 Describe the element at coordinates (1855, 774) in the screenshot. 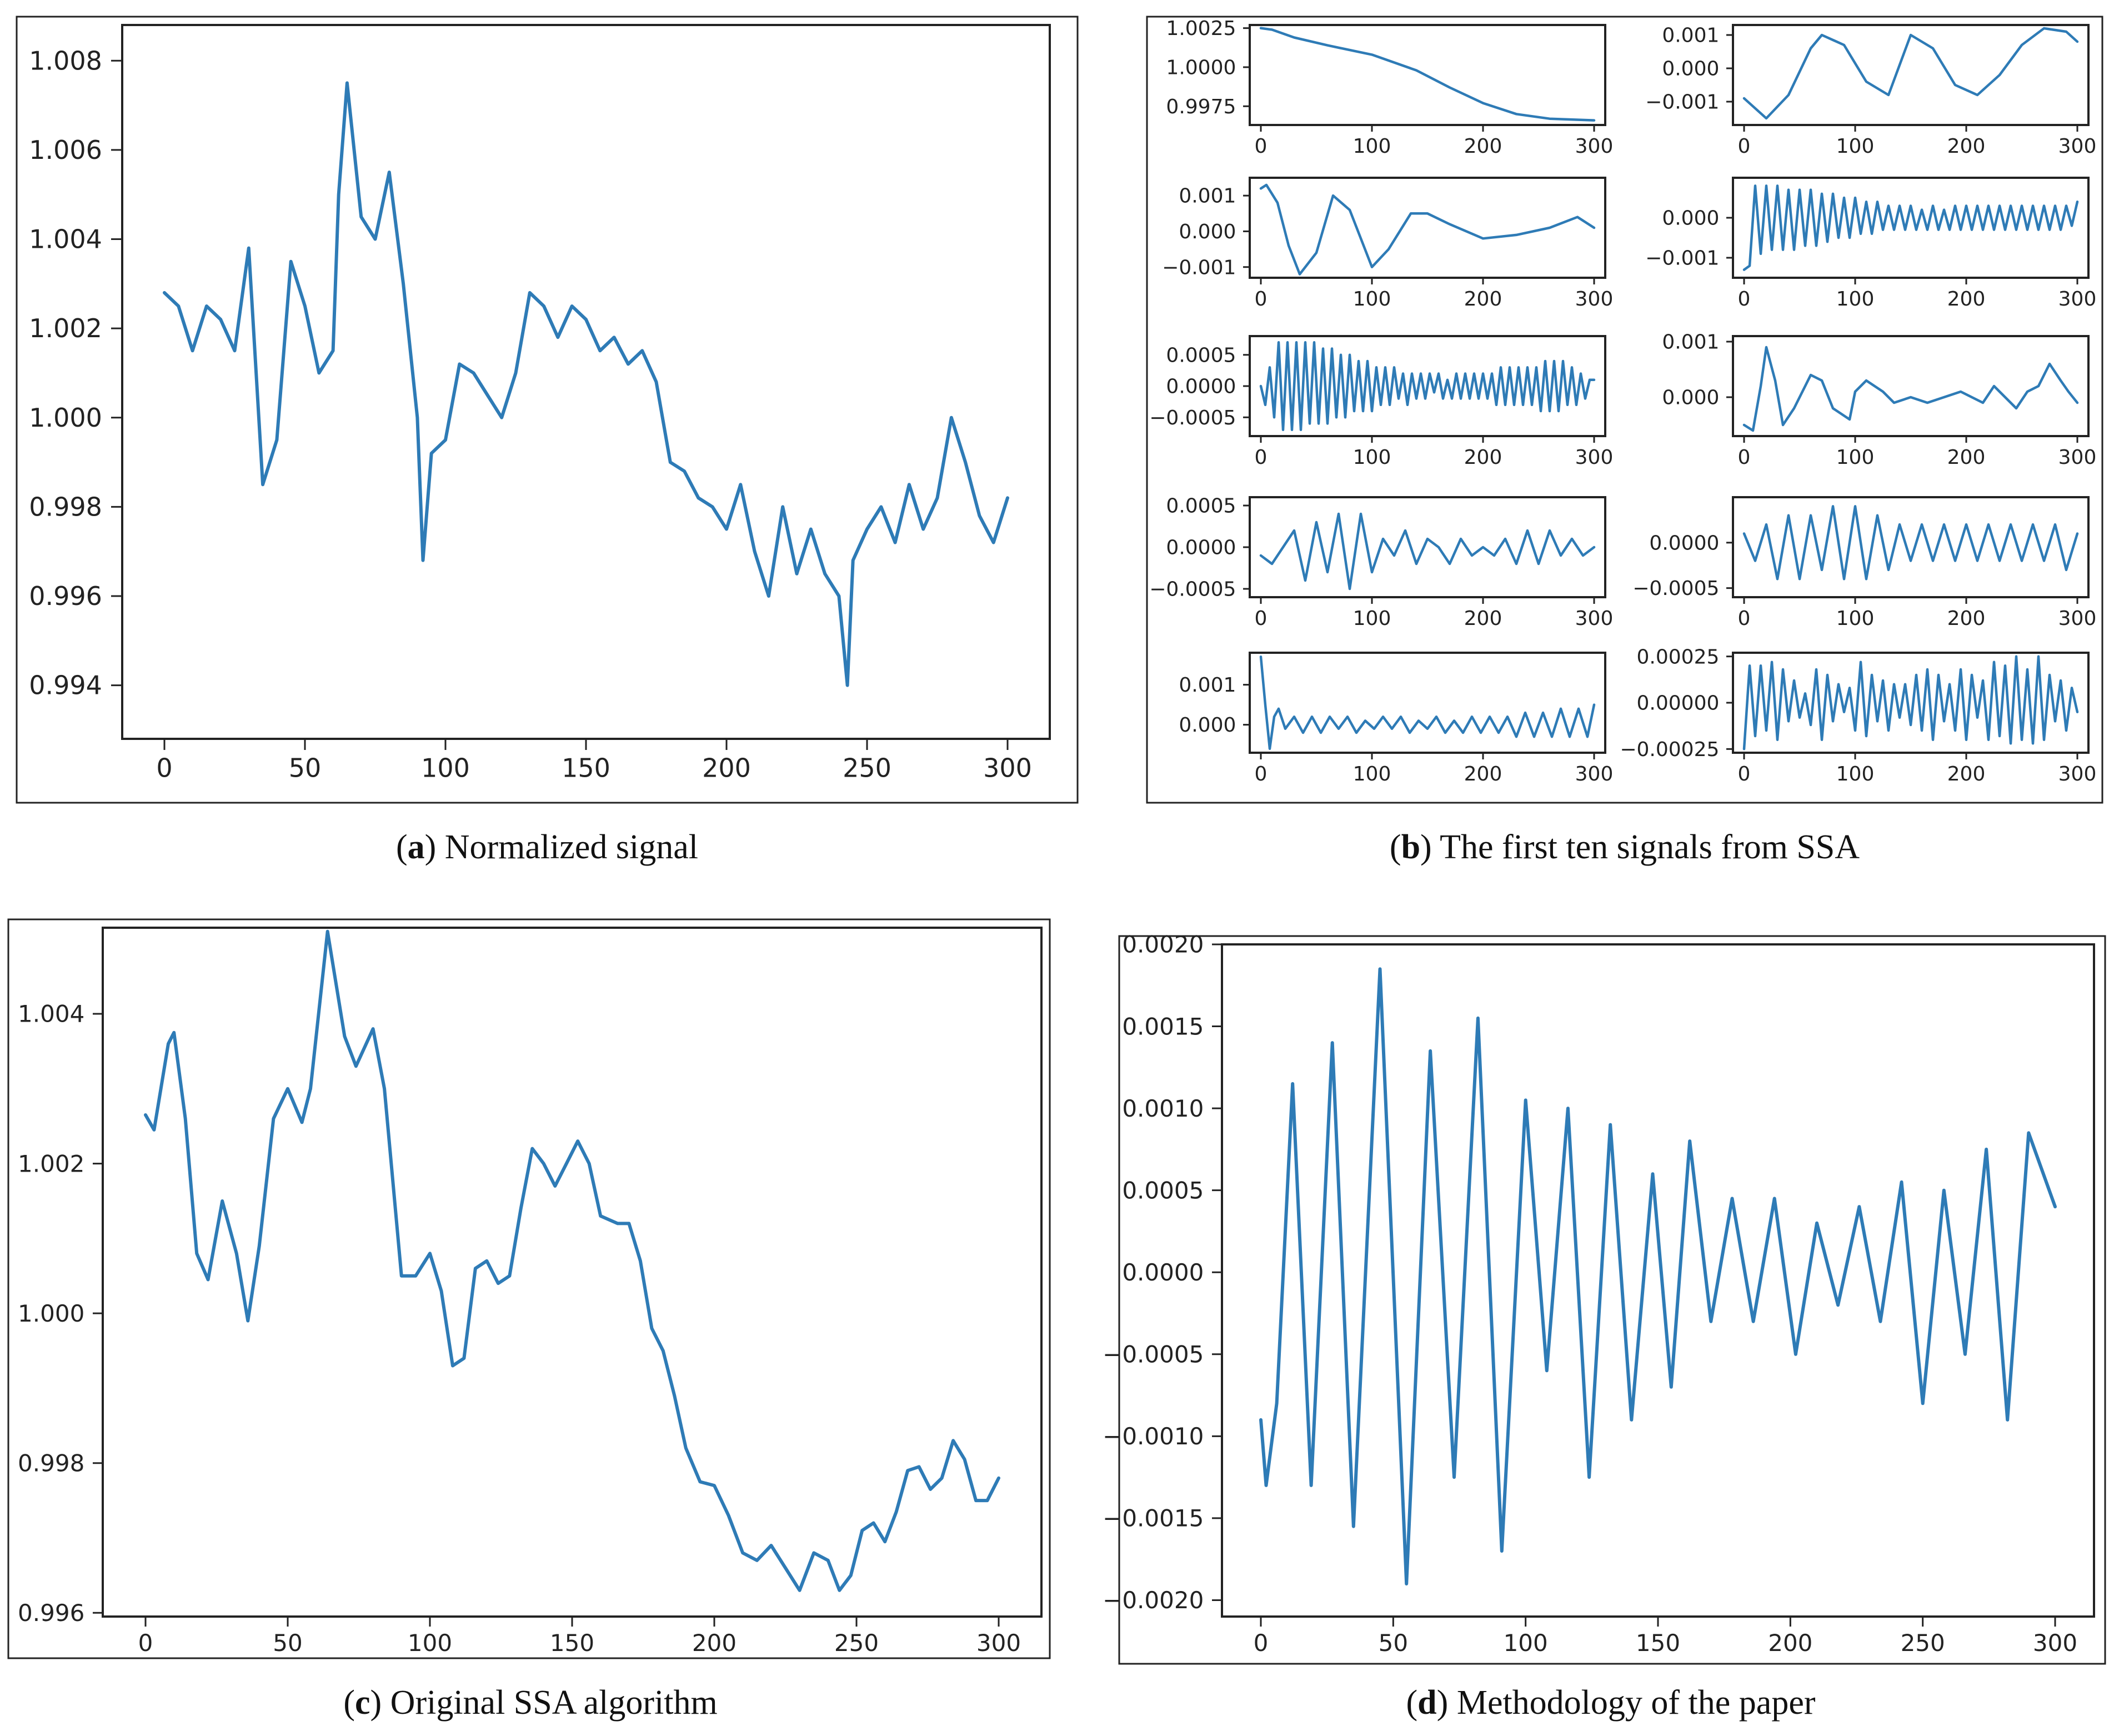

I see `b10-xtick-label: 100` at that location.